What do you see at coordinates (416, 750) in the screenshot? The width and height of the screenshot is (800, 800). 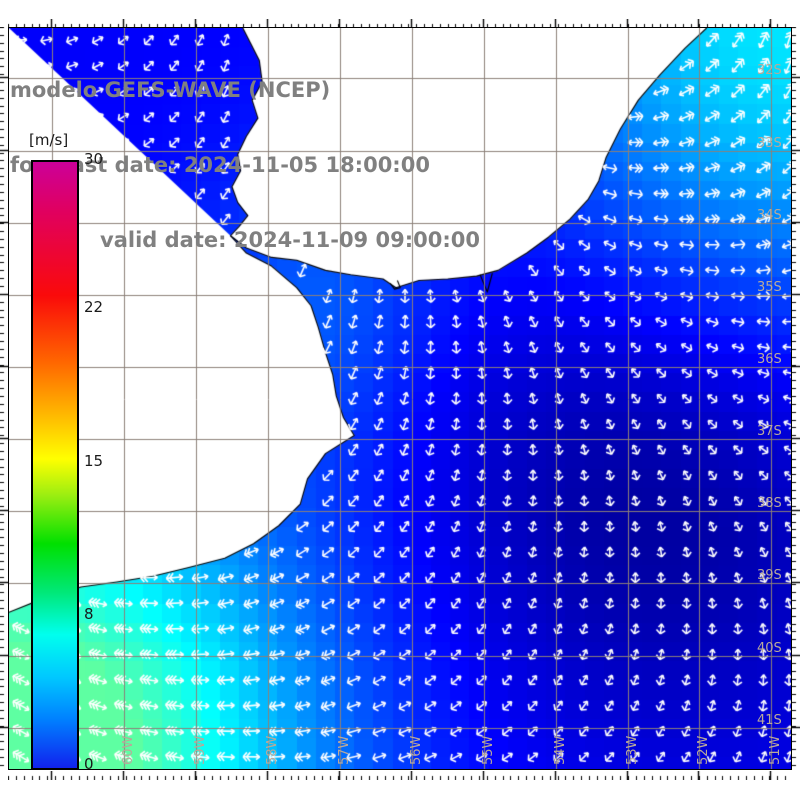 I see `lon-label-56W: 56W` at bounding box center [416, 750].